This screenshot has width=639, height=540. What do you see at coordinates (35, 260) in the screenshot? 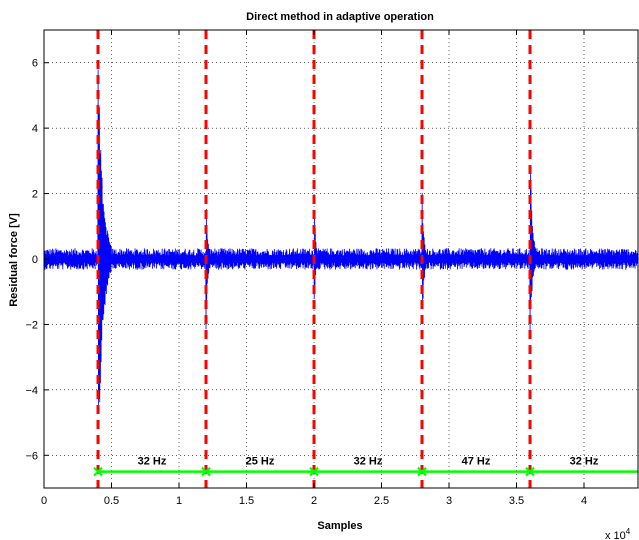
I see `y-tick-label: 0` at bounding box center [35, 260].